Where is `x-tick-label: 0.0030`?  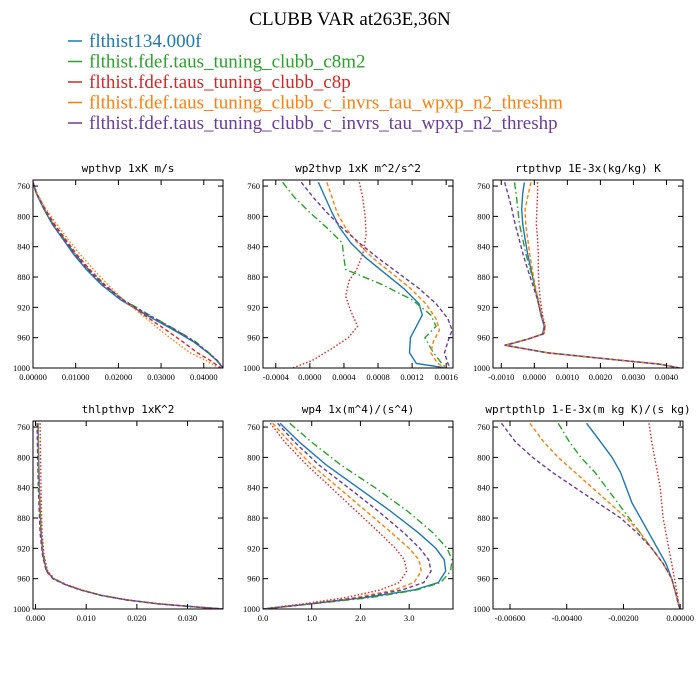
x-tick-label: 0.0030 is located at coordinates (633, 377).